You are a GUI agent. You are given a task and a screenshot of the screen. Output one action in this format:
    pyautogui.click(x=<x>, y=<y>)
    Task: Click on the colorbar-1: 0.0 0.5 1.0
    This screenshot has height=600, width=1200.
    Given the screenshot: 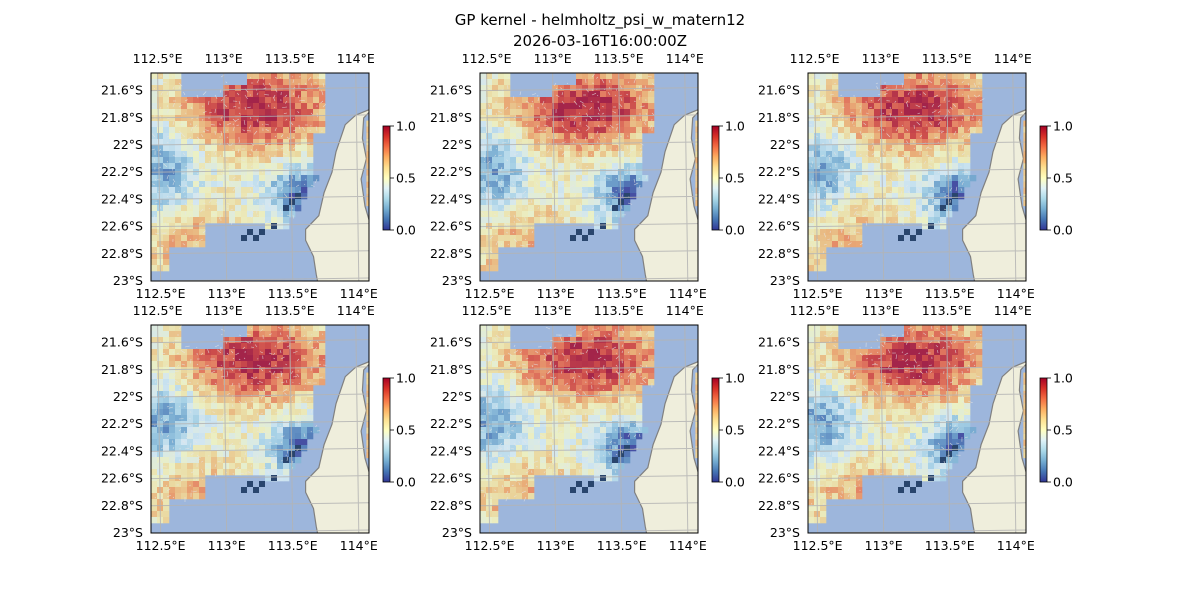 What is the action you would take?
    pyautogui.click(x=399, y=178)
    